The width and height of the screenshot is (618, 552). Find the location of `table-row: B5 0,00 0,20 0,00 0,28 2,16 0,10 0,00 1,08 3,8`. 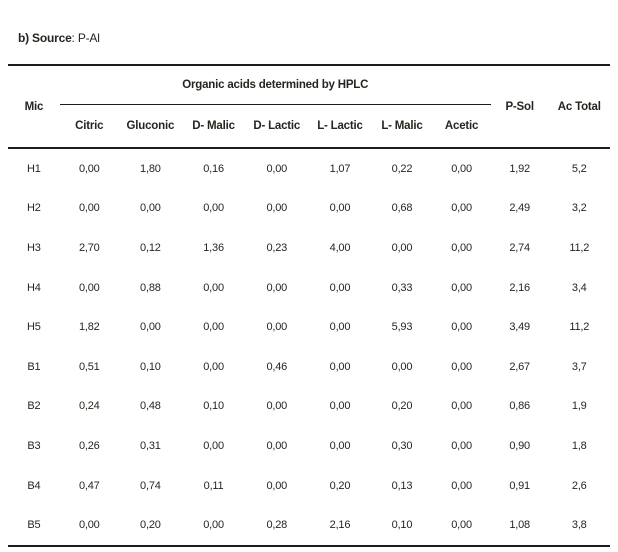

table-row: B5 0,00 0,20 0,00 0,28 2,16 0,10 0,00 1,08 3,8 is located at coordinates (309, 525).